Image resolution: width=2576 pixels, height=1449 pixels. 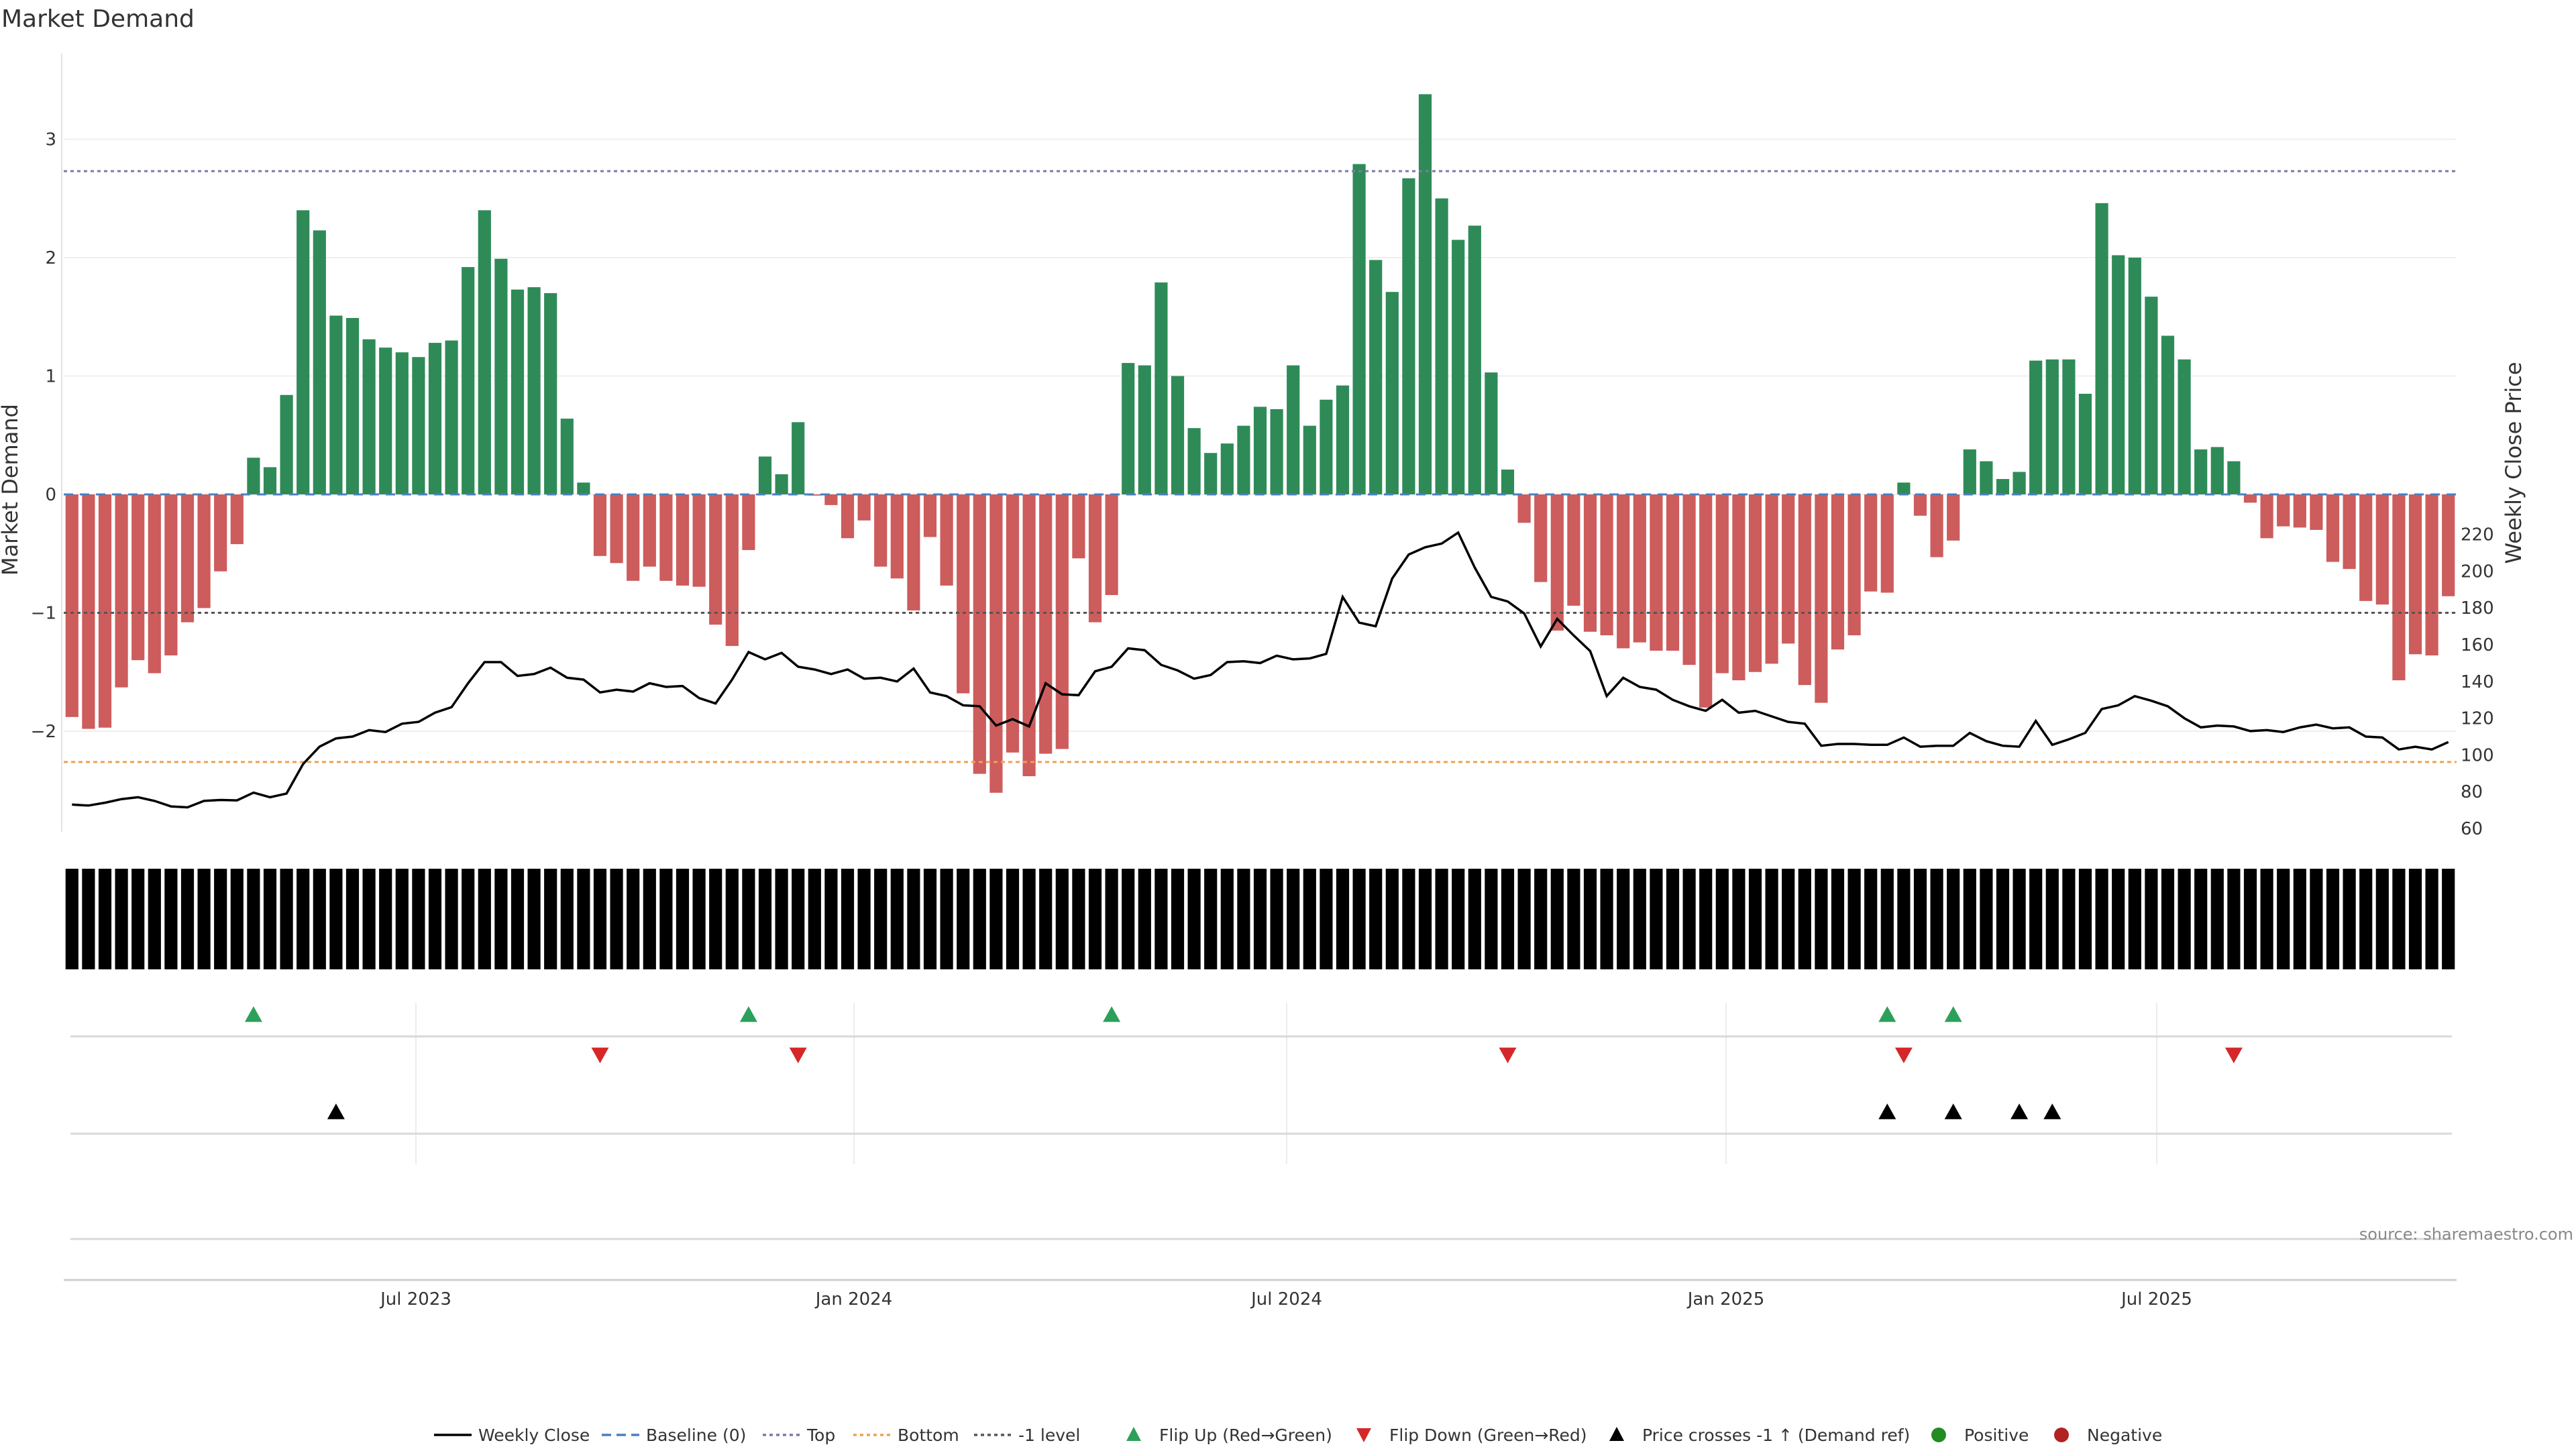 What do you see at coordinates (1996, 1435) in the screenshot?
I see `legend-label: Positive` at bounding box center [1996, 1435].